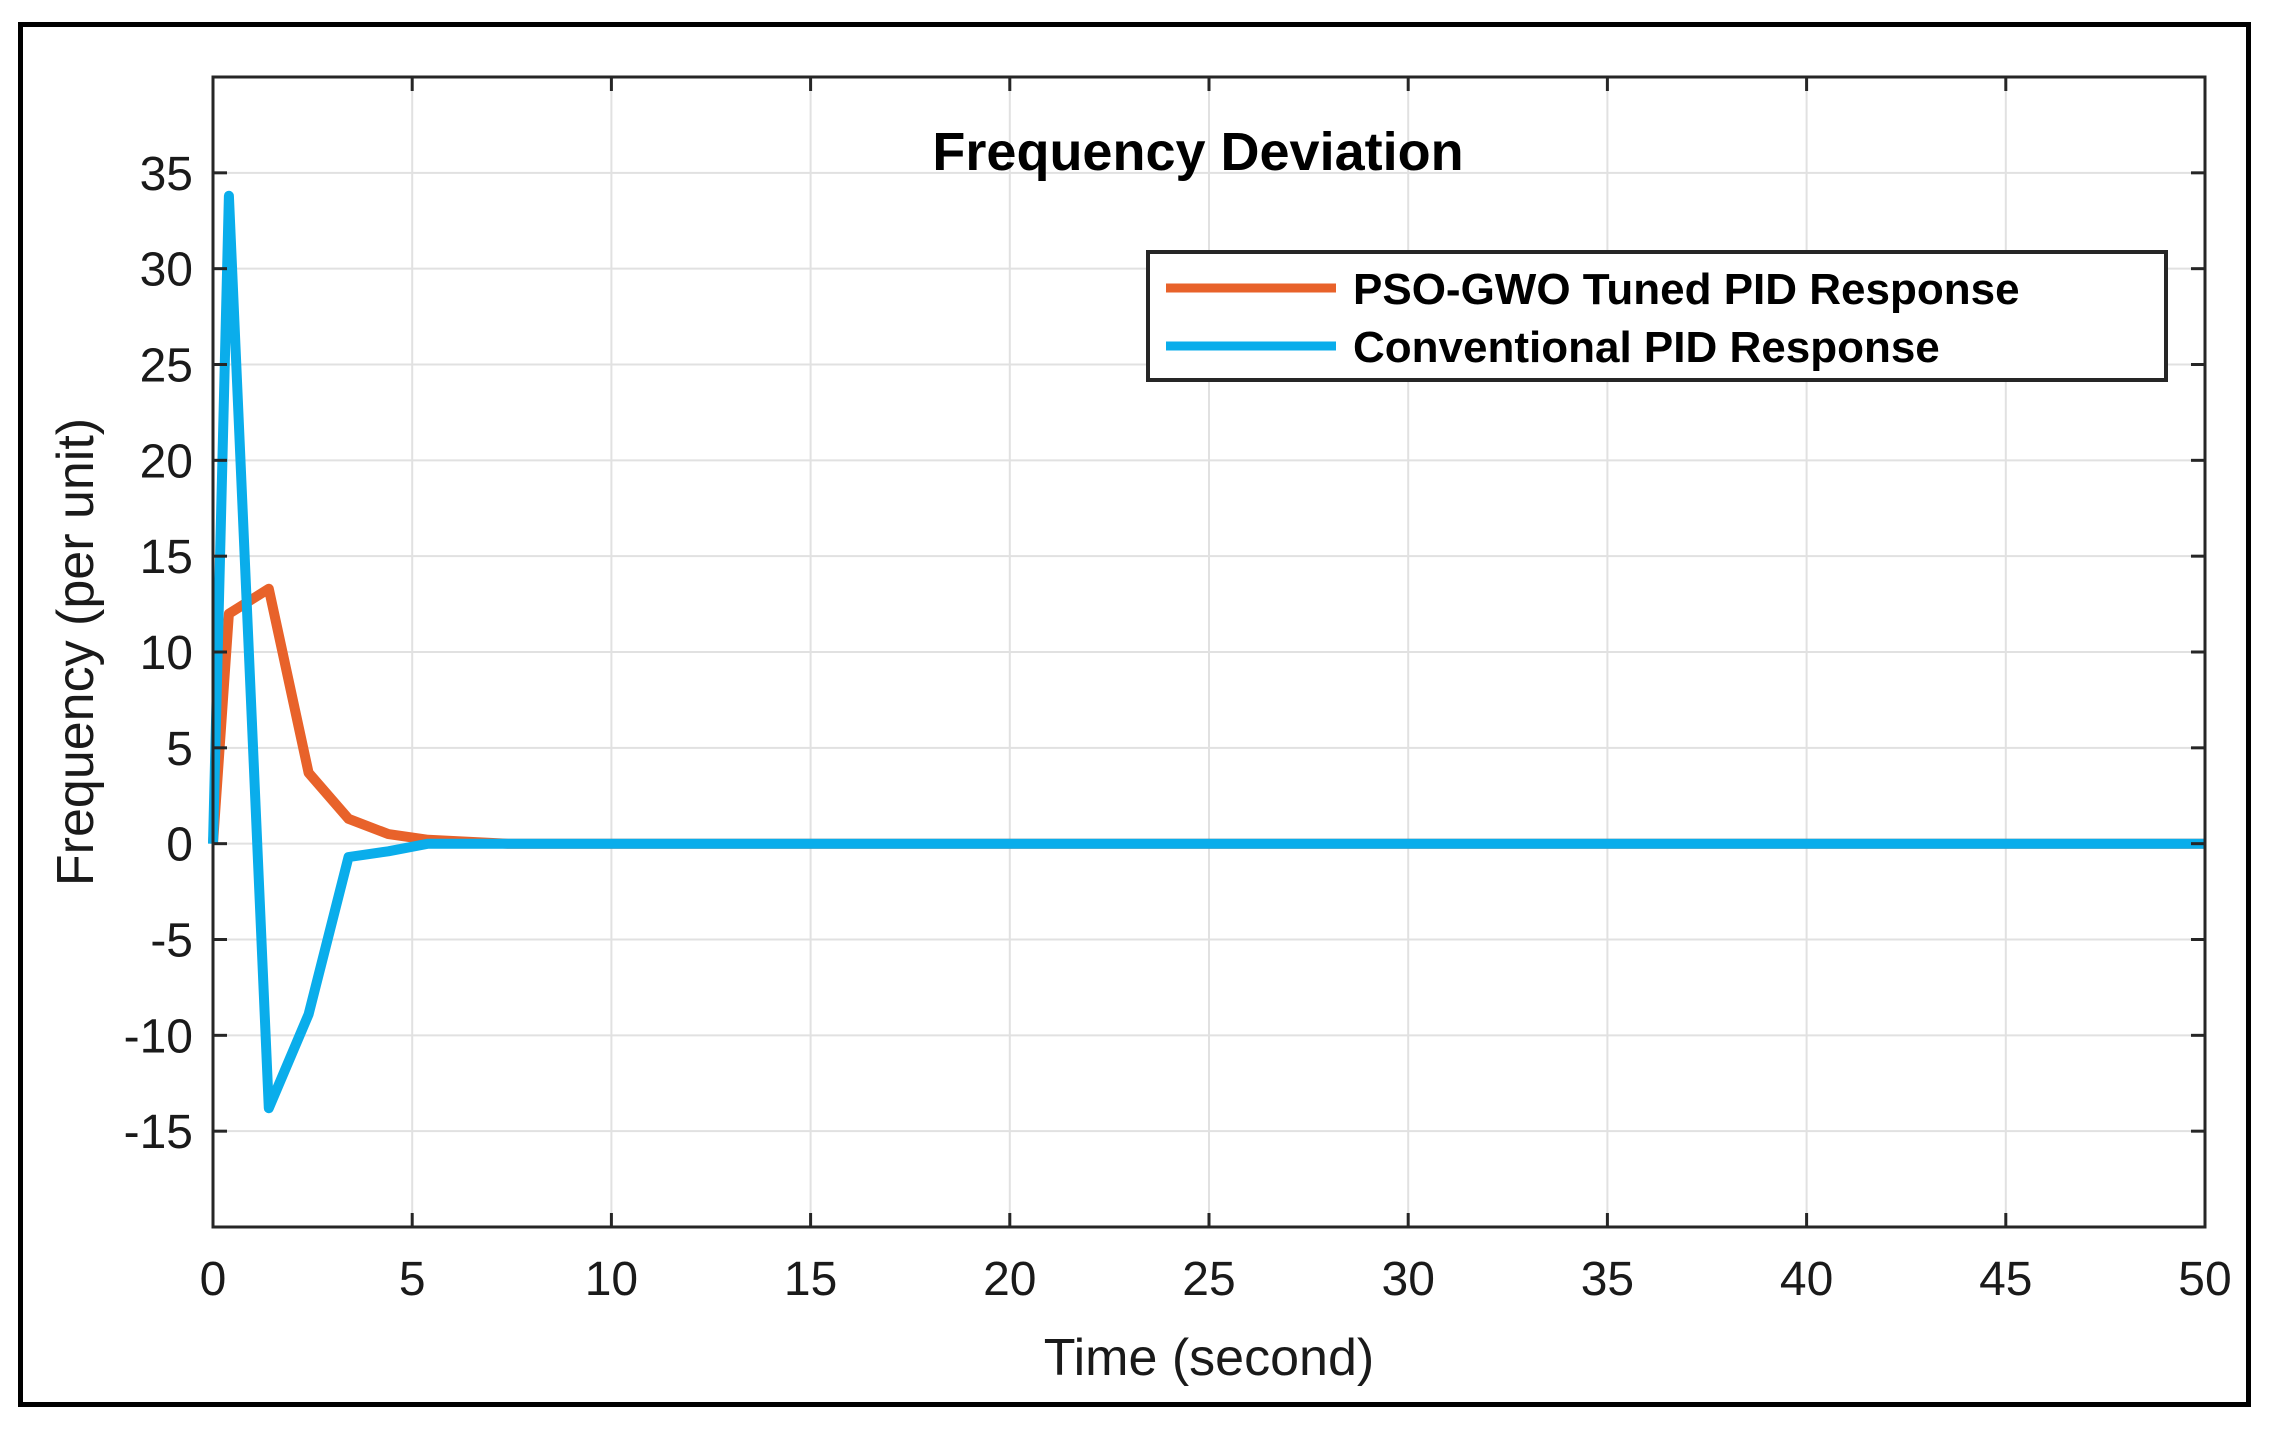  I want to click on y-tick-label: 25, so click(166, 366).